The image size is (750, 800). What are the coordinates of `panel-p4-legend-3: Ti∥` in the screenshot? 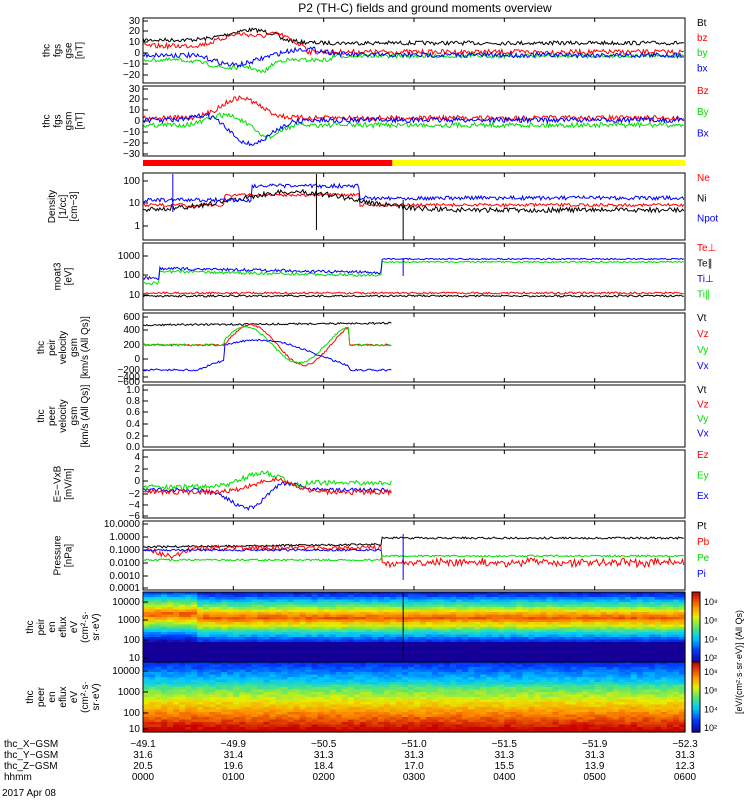 It's located at (703, 295).